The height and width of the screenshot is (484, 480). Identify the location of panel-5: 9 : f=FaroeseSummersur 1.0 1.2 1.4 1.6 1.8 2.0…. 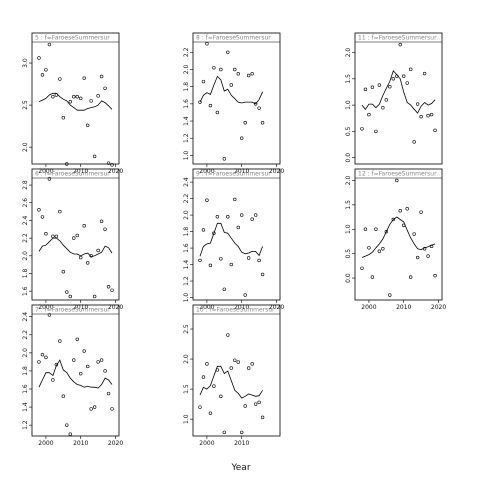
(233, 239).